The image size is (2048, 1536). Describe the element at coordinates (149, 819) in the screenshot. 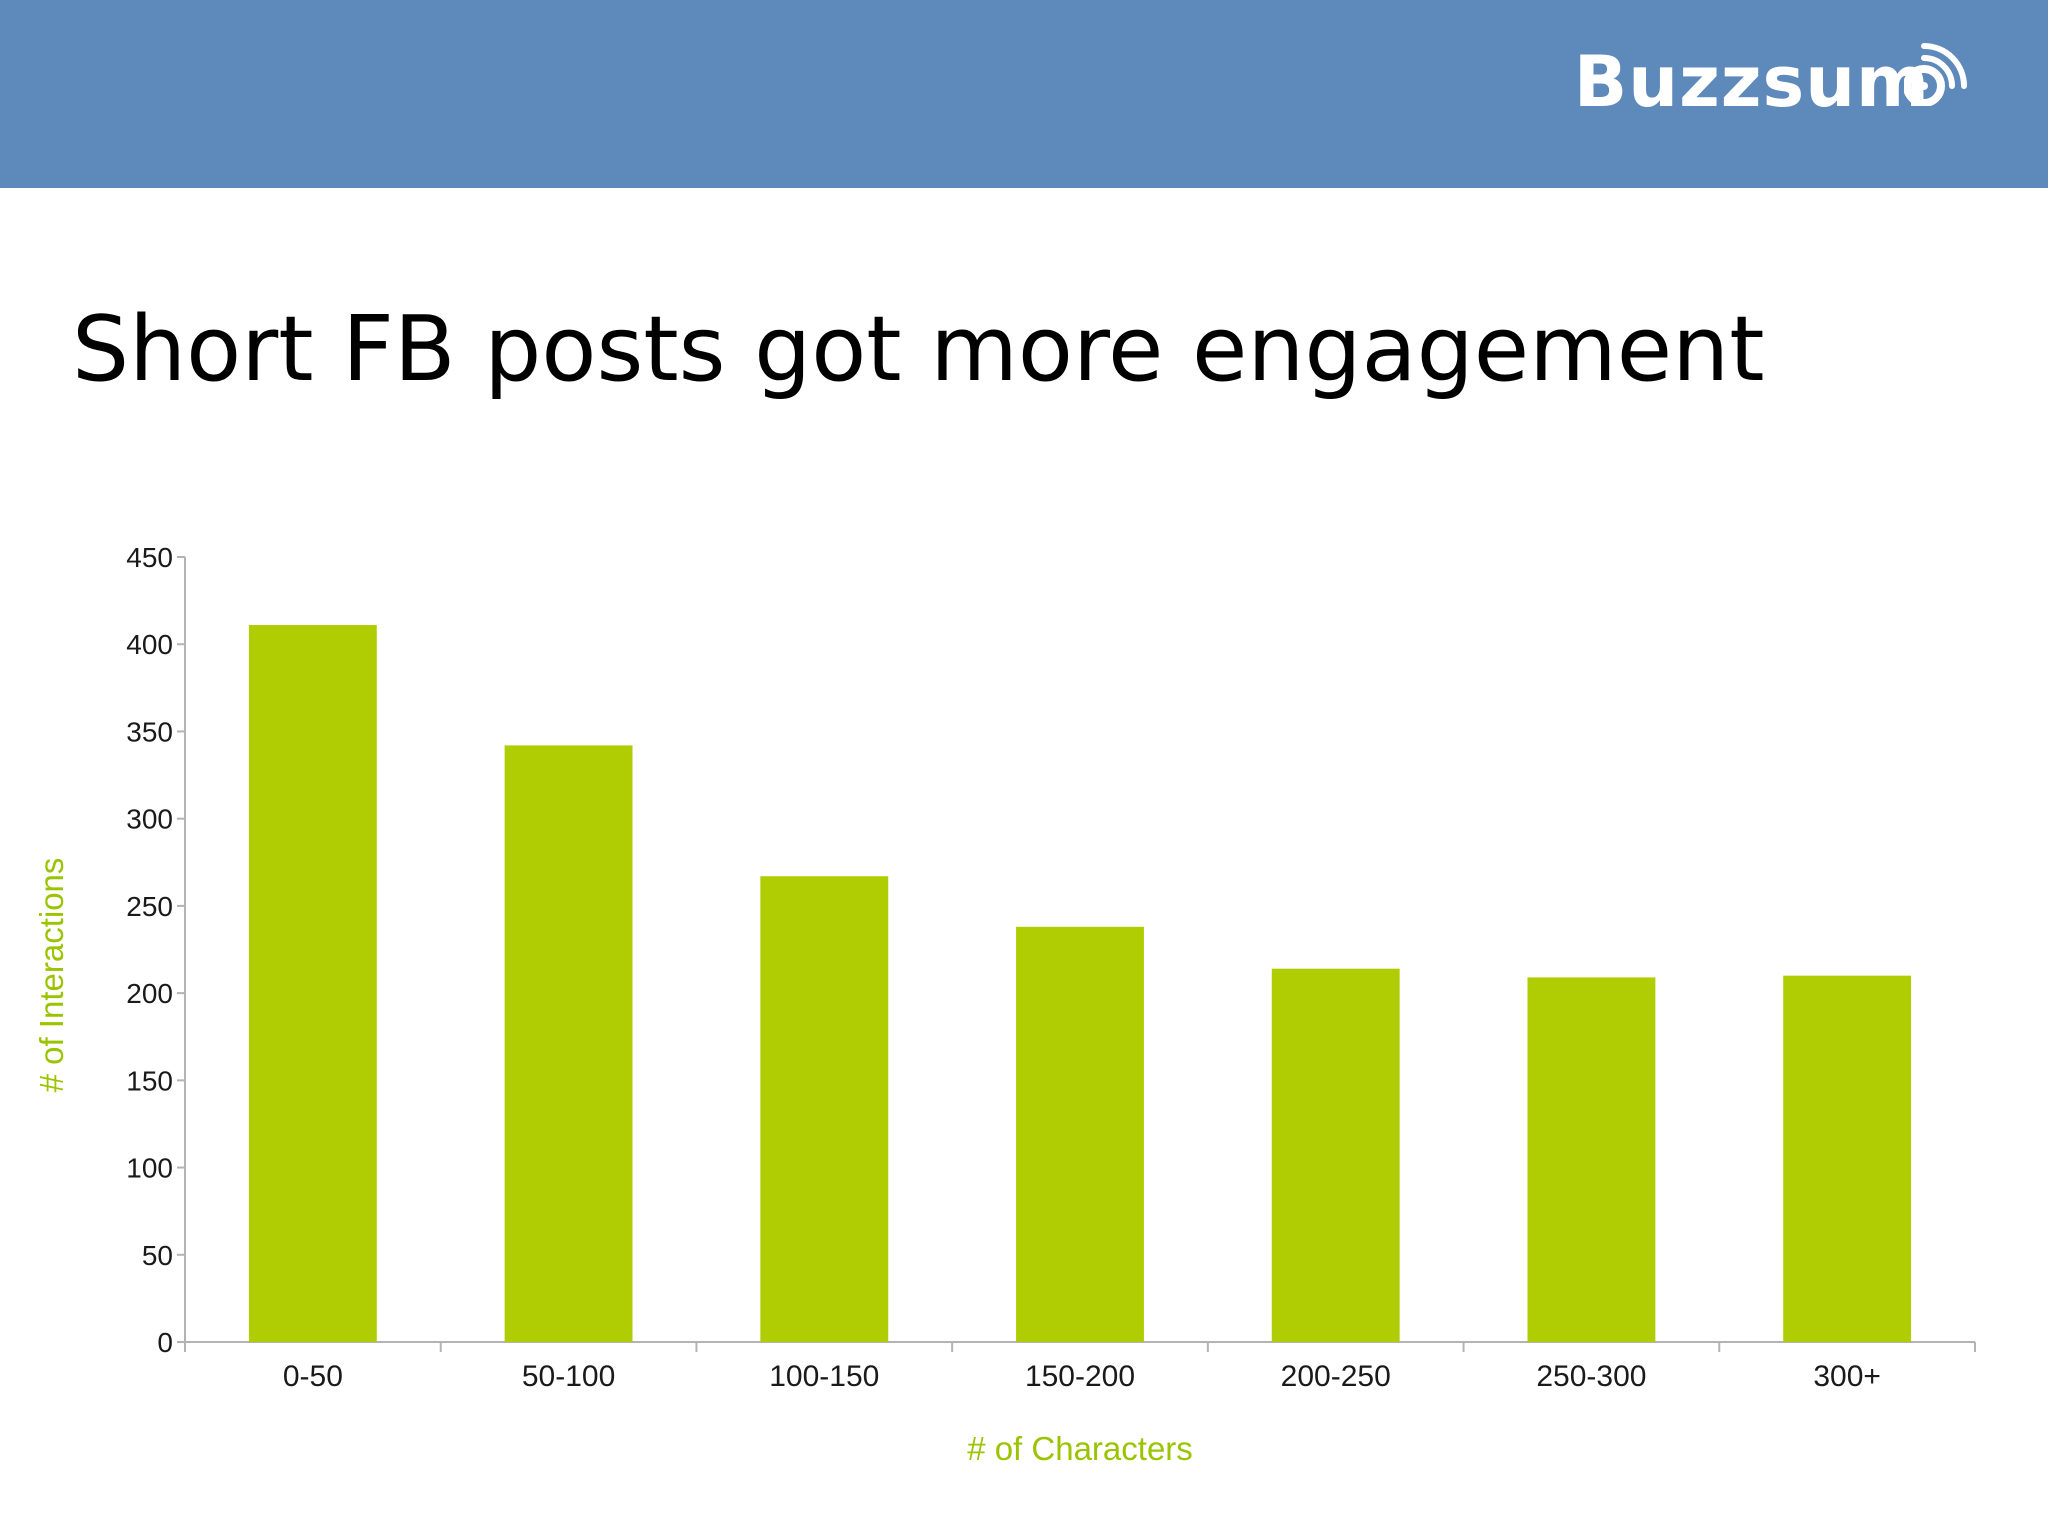

I see `y-tick-label: 300` at that location.